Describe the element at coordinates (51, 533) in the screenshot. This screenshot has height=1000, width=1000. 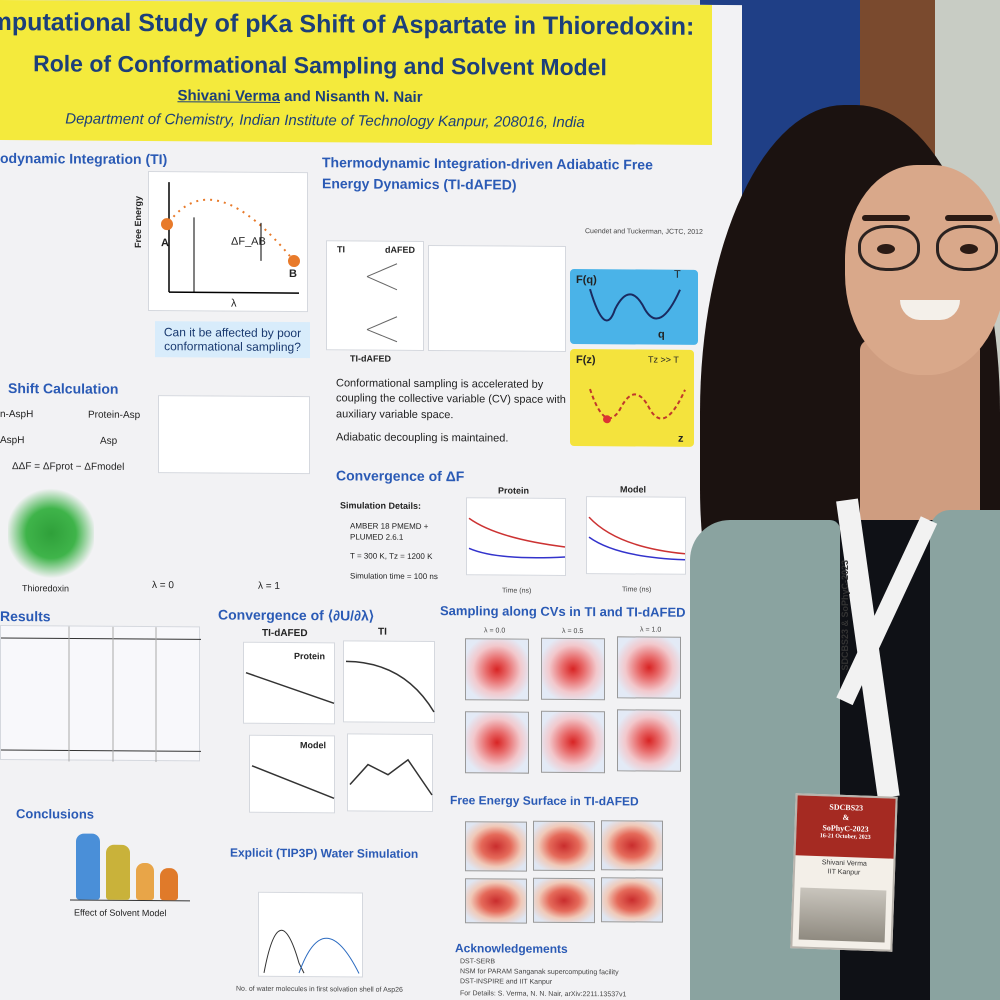
I see `thioredoxin-structure` at that location.